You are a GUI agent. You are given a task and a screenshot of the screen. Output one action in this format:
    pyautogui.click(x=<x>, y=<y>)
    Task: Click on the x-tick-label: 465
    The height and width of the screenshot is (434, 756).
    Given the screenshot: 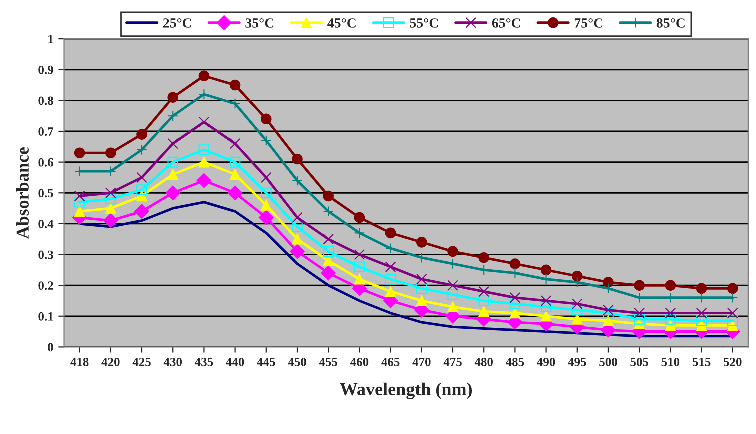 What is the action you would take?
    pyautogui.click(x=391, y=362)
    